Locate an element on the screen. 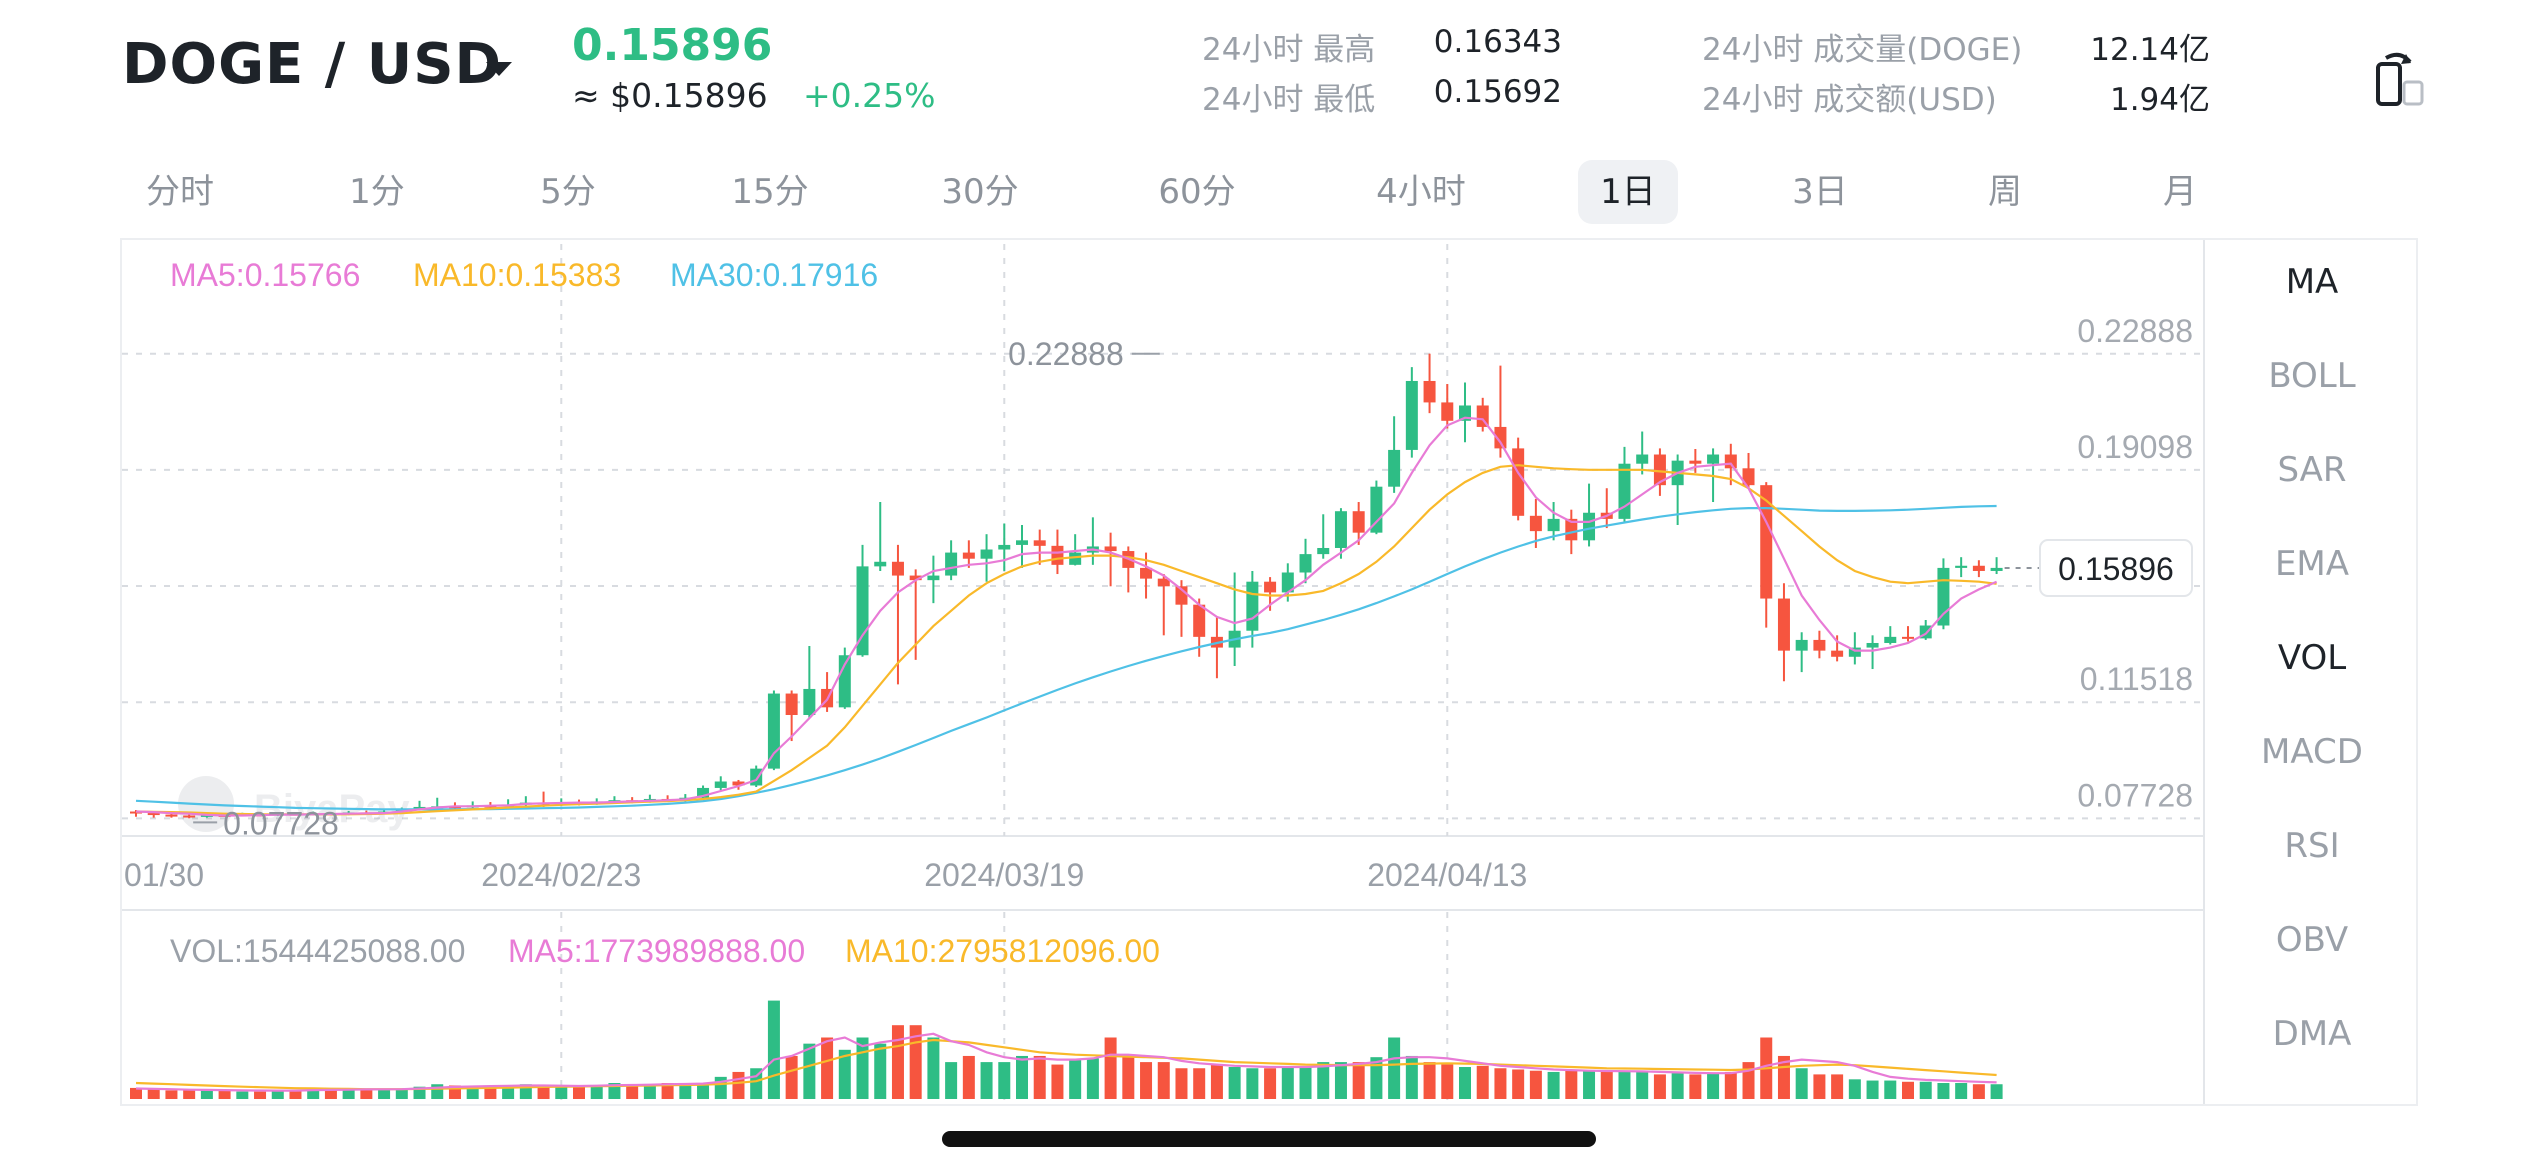  indicator-obv: OBV is located at coordinates (2312, 940).